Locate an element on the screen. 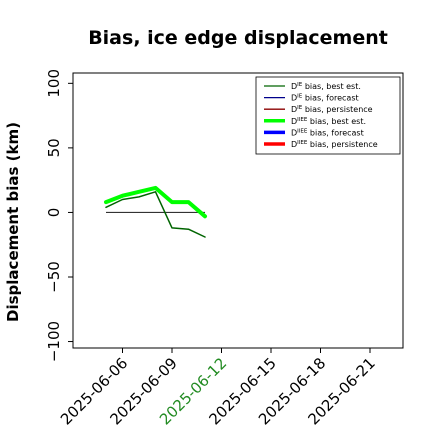  y-tick-label: 100 is located at coordinates (54, 83).